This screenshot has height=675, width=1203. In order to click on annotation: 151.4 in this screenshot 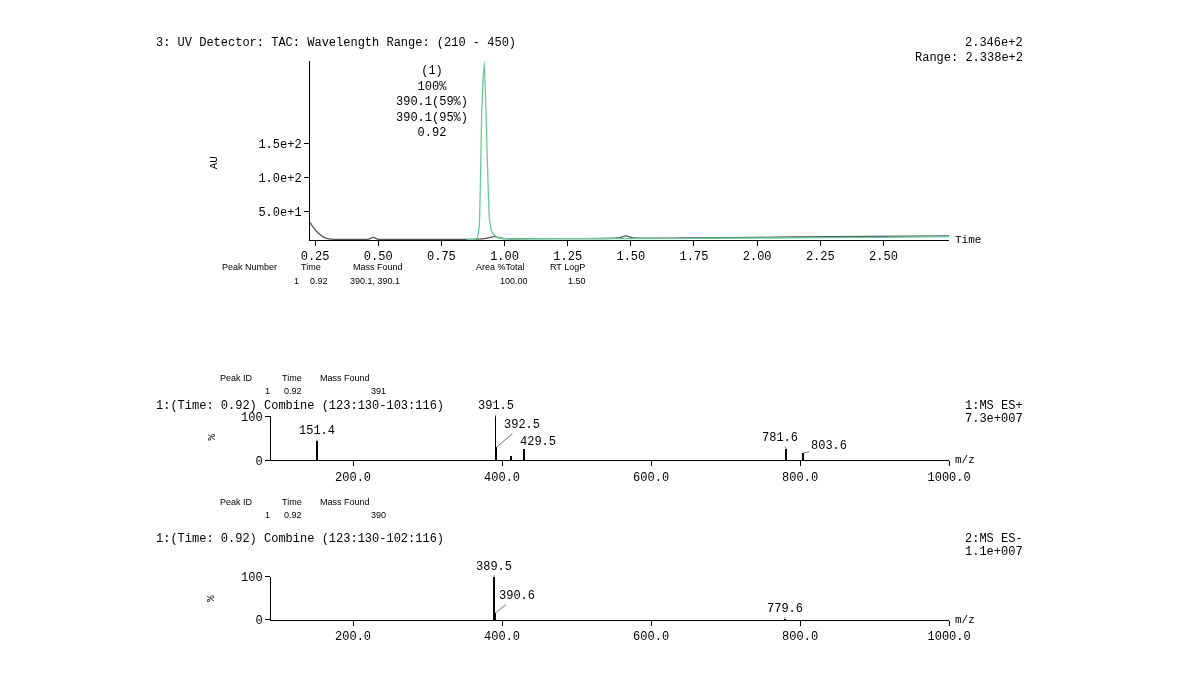, I will do `click(317, 431)`.